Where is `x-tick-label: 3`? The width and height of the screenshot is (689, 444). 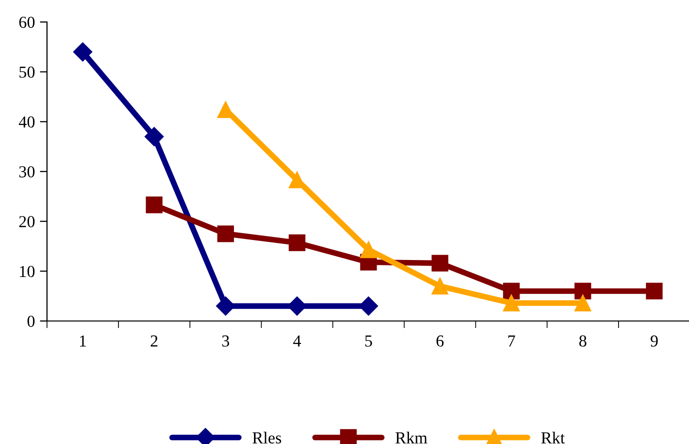 x-tick-label: 3 is located at coordinates (226, 341).